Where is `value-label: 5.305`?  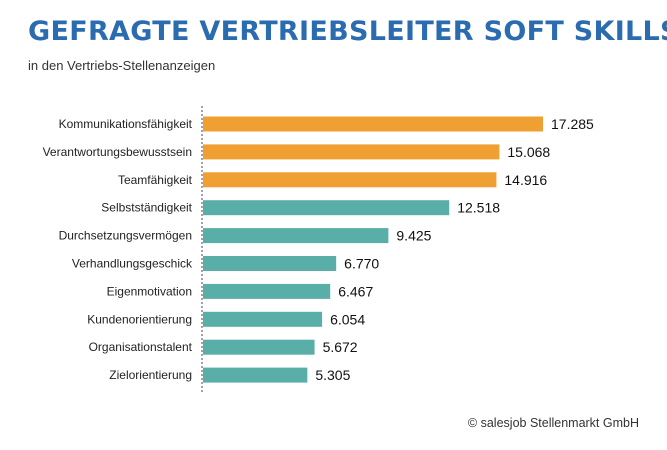
value-label: 5.305 is located at coordinates (332, 375).